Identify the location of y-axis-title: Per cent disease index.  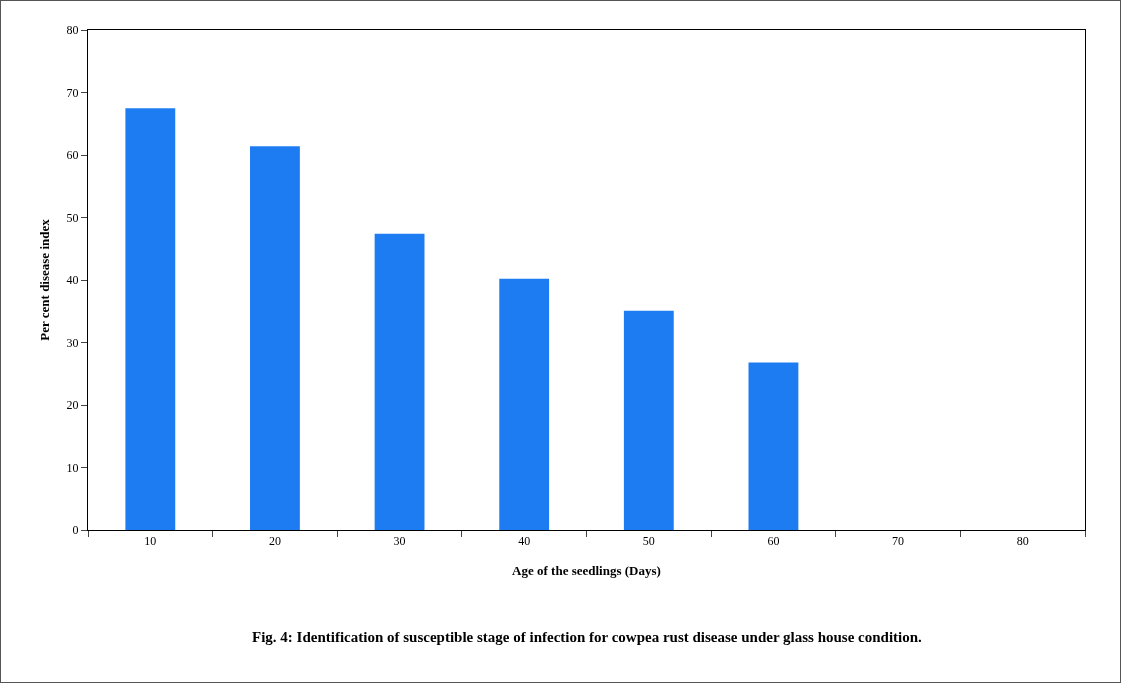
(44, 279).